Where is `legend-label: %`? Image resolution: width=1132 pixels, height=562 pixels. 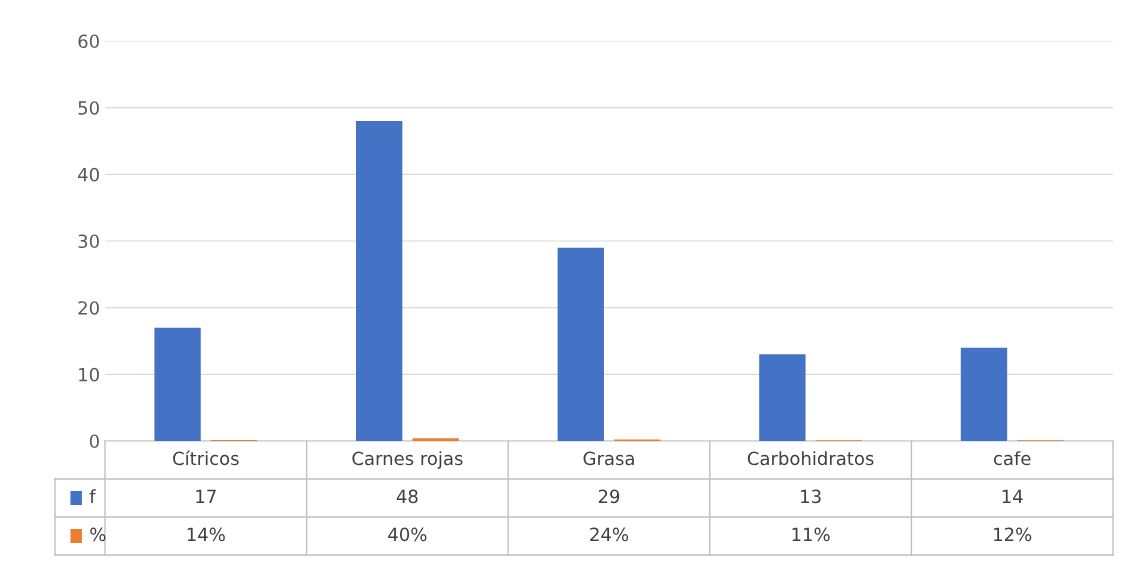 legend-label: % is located at coordinates (98, 534).